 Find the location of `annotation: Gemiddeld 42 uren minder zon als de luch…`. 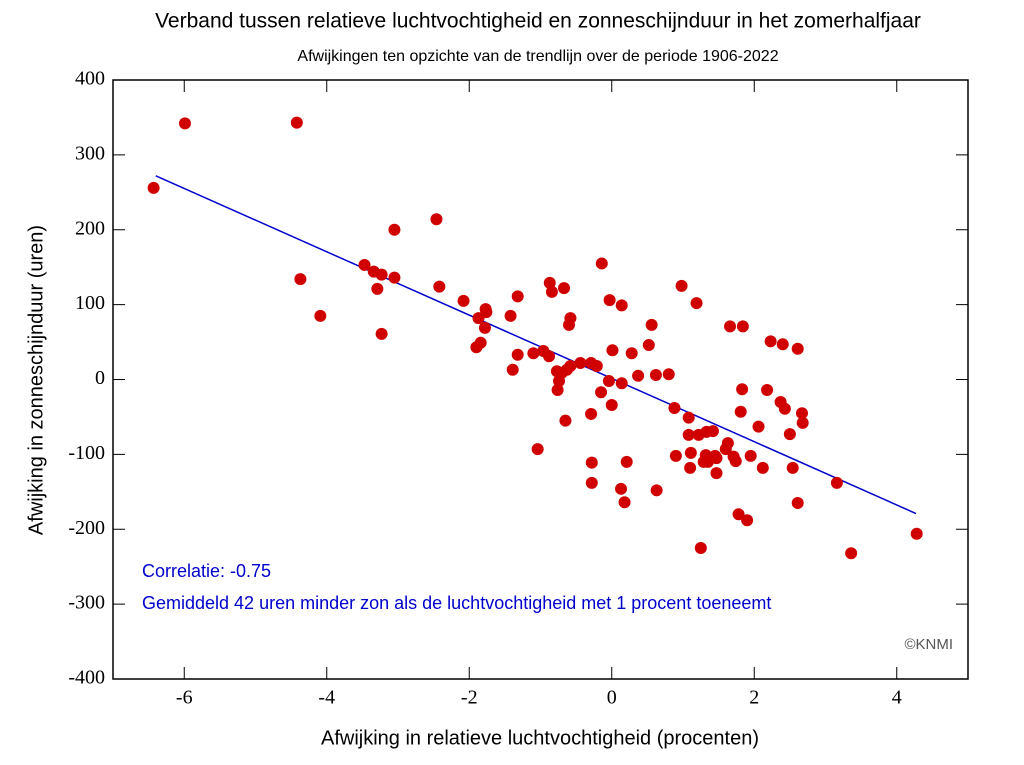

annotation: Gemiddeld 42 uren minder zon als de luch… is located at coordinates (456, 603).